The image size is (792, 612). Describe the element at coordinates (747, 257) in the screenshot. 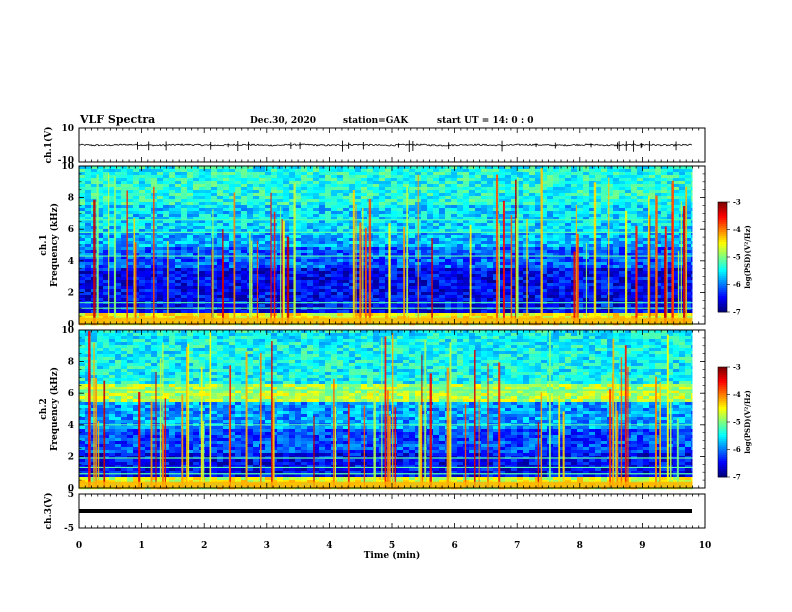

I see `ch1-colorbar-label: log(PSD)(V²/Hz)` at that location.